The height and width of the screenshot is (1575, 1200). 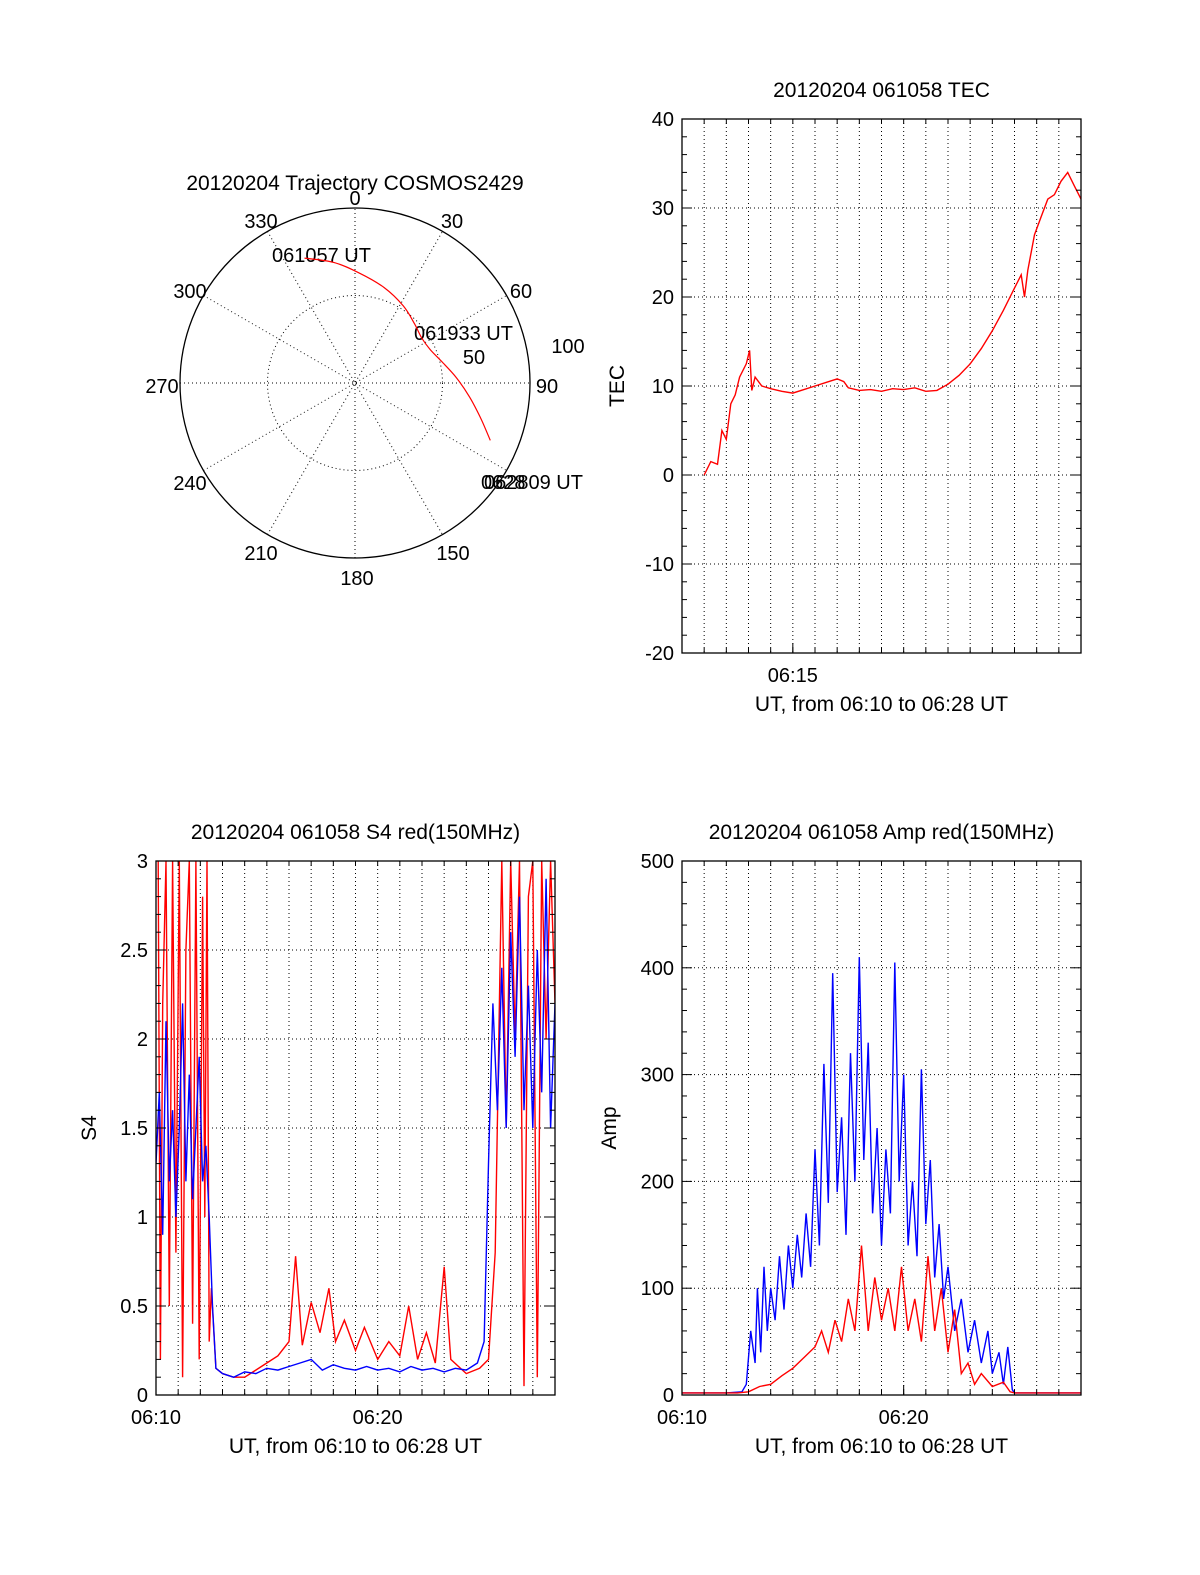 I want to click on polar-inner-circle, so click(x=355, y=383).